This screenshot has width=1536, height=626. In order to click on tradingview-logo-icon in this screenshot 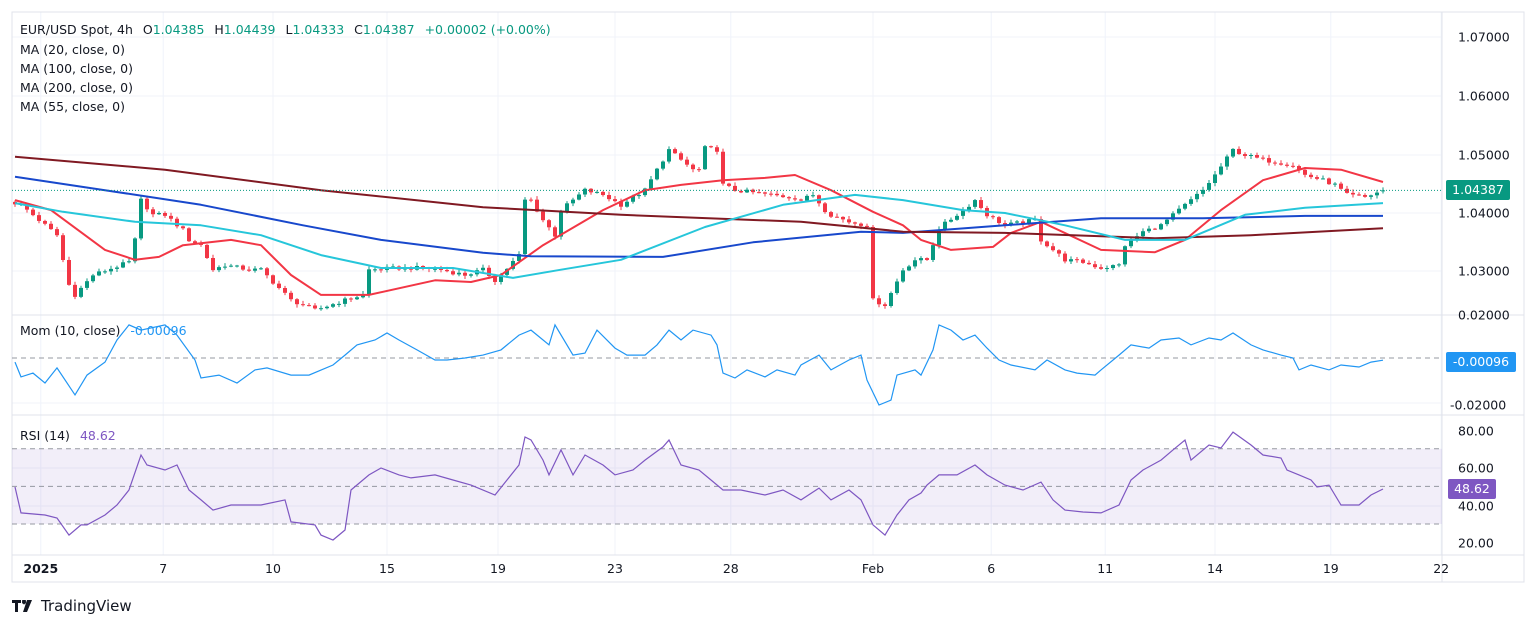, I will do `click(22, 606)`.